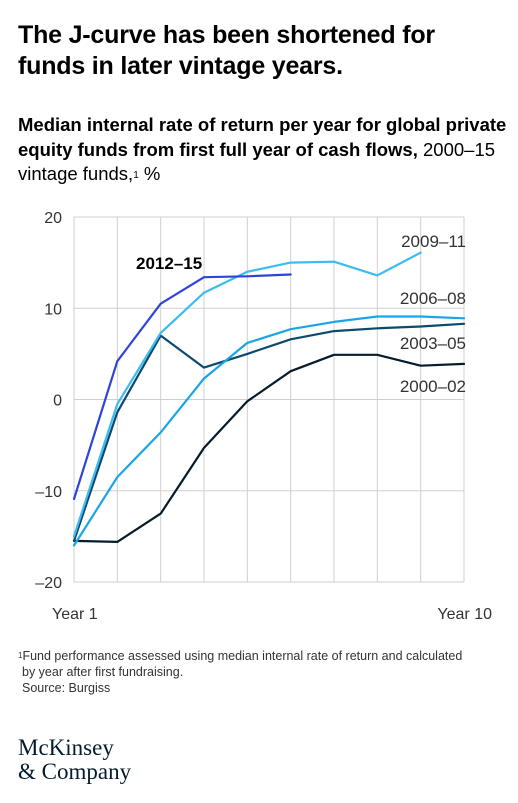 The image size is (518, 803). Describe the element at coordinates (182, 387) in the screenshot. I see `series-line-2012–15` at that location.